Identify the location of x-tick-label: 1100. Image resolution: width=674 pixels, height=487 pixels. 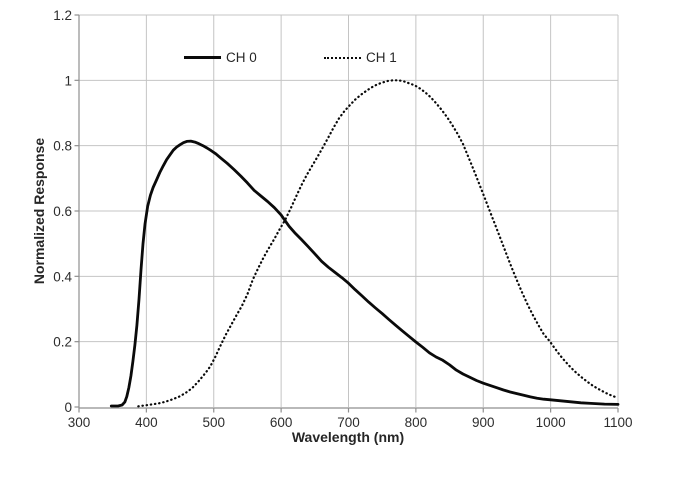
(617, 422).